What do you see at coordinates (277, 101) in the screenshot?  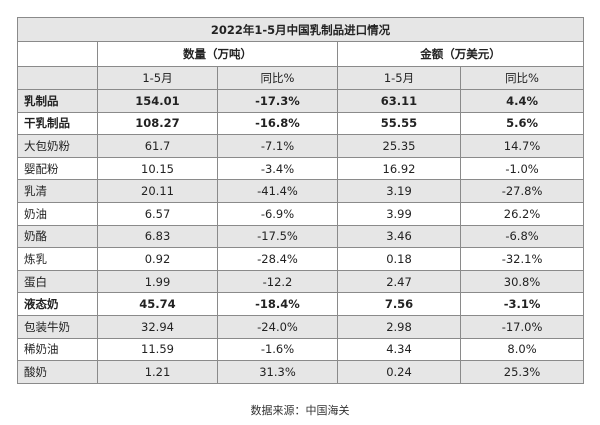 I see `quantity-yoy-cell: -17.3%` at bounding box center [277, 101].